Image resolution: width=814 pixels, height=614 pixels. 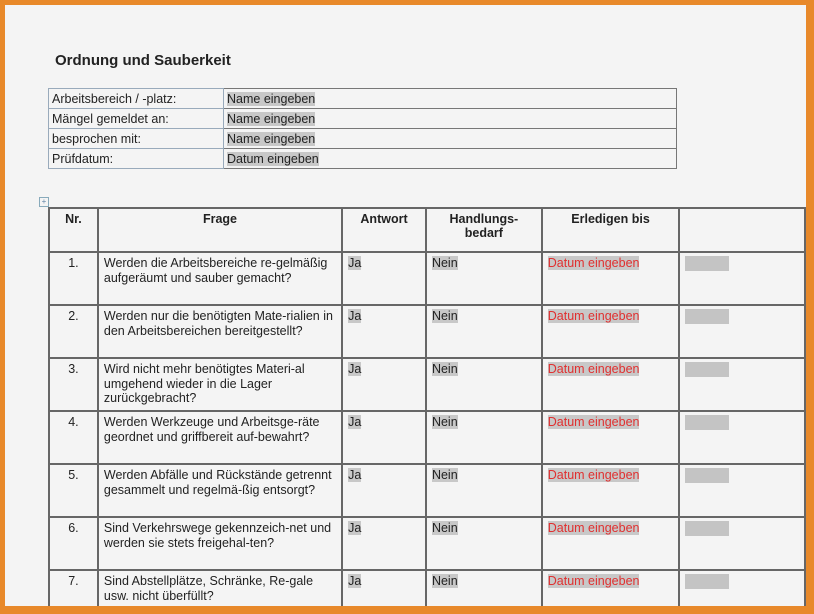 I want to click on table-move-handle-icon: +, so click(x=44, y=202).